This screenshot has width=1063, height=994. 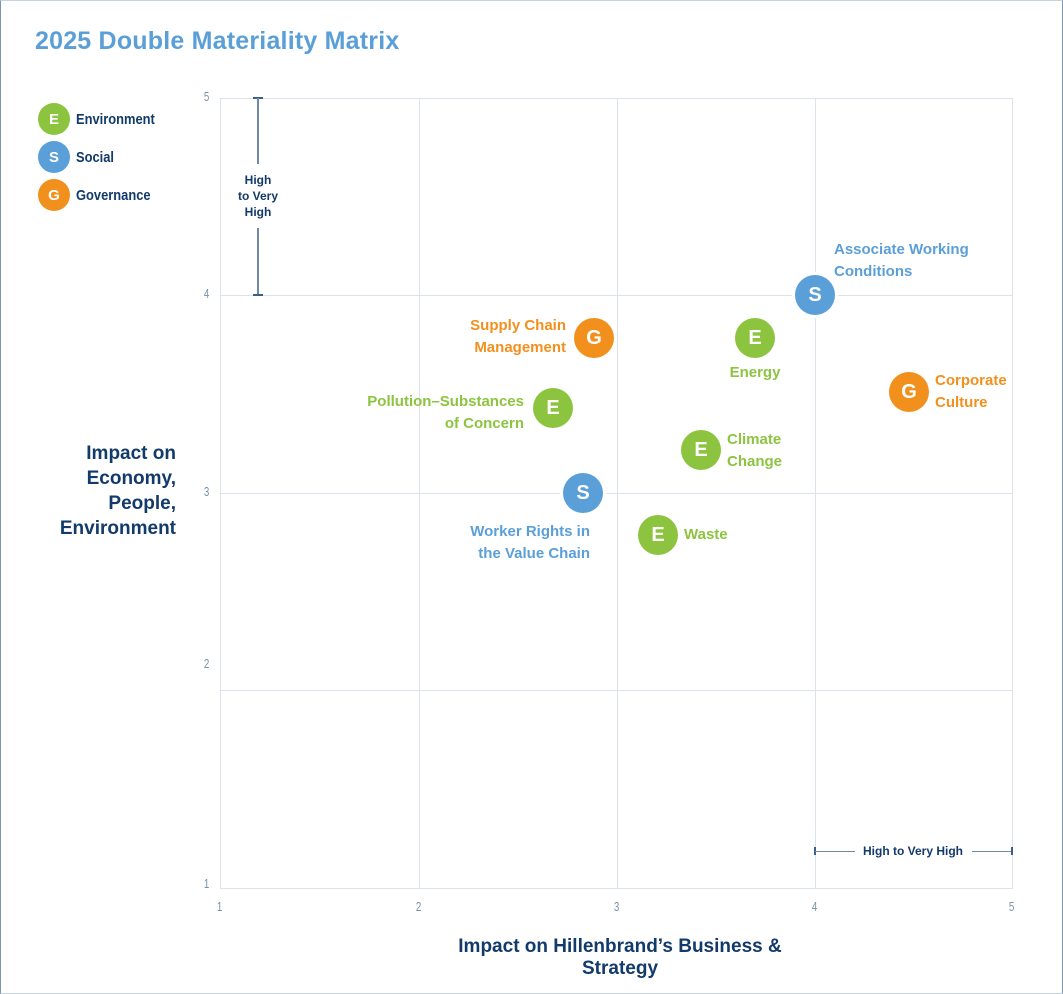 I want to click on y-tick: 4, so click(x=206, y=293).